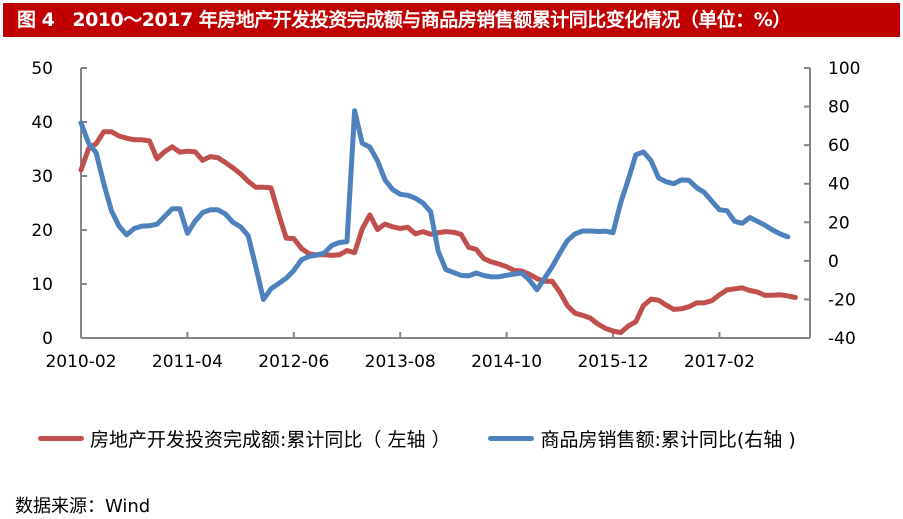 This screenshot has height=519, width=903. Describe the element at coordinates (400, 362) in the screenshot. I see `x-axis-tick-label: 2013-08` at that location.